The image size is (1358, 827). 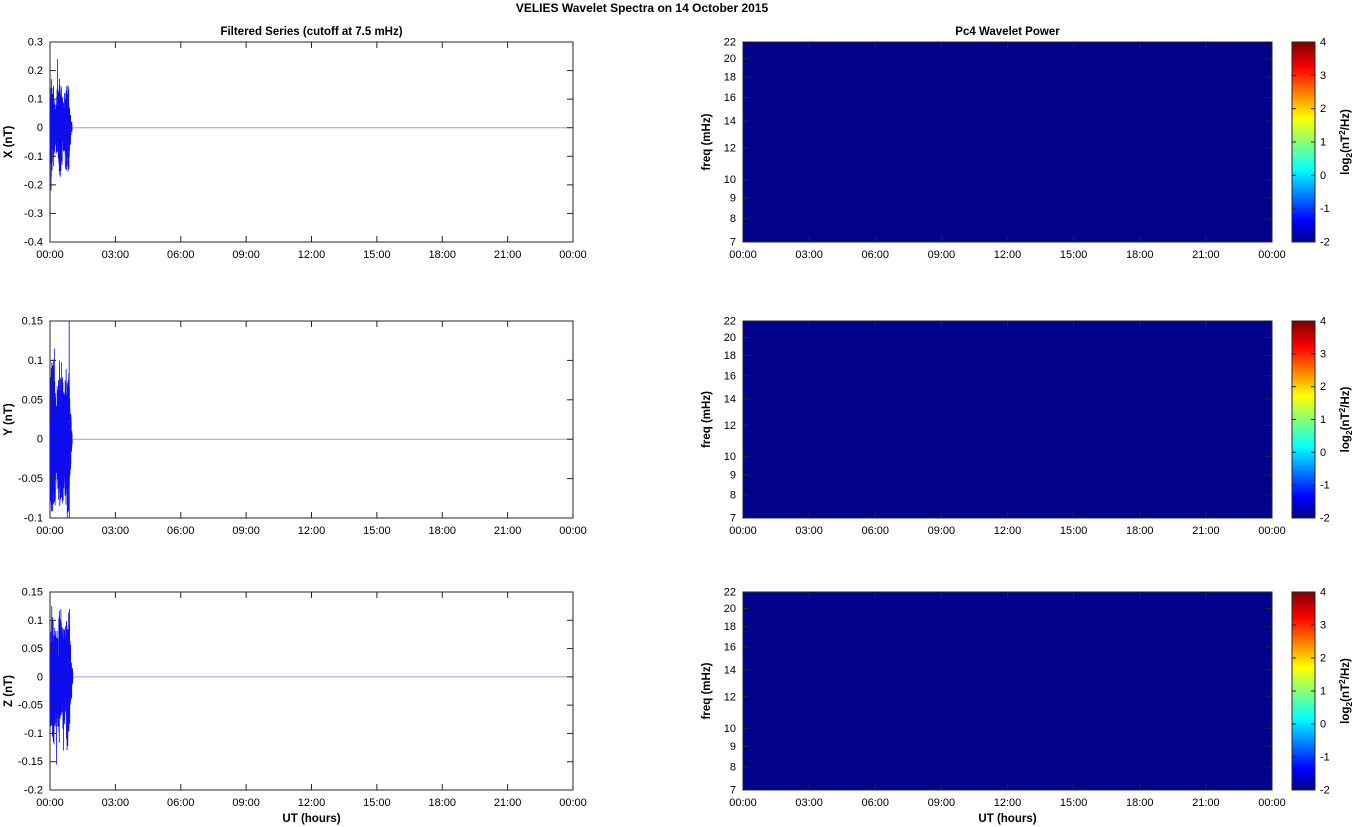 What do you see at coordinates (1323, 176) in the screenshot?
I see `colorbar-tick-label: 0` at bounding box center [1323, 176].